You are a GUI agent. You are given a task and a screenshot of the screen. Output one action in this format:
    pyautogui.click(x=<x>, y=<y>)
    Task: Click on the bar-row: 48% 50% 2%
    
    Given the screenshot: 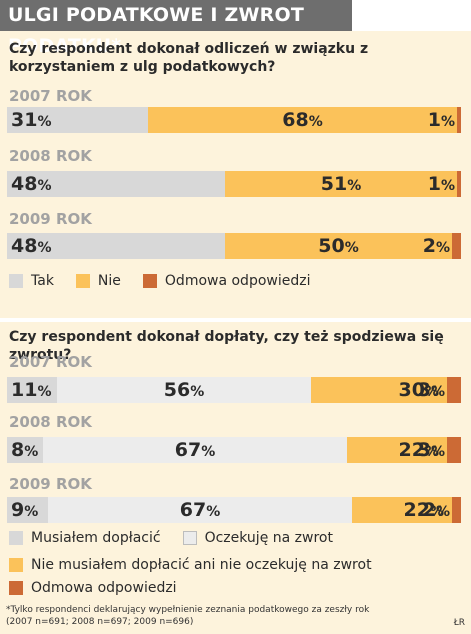 What is the action you would take?
    pyautogui.click(x=234, y=246)
    